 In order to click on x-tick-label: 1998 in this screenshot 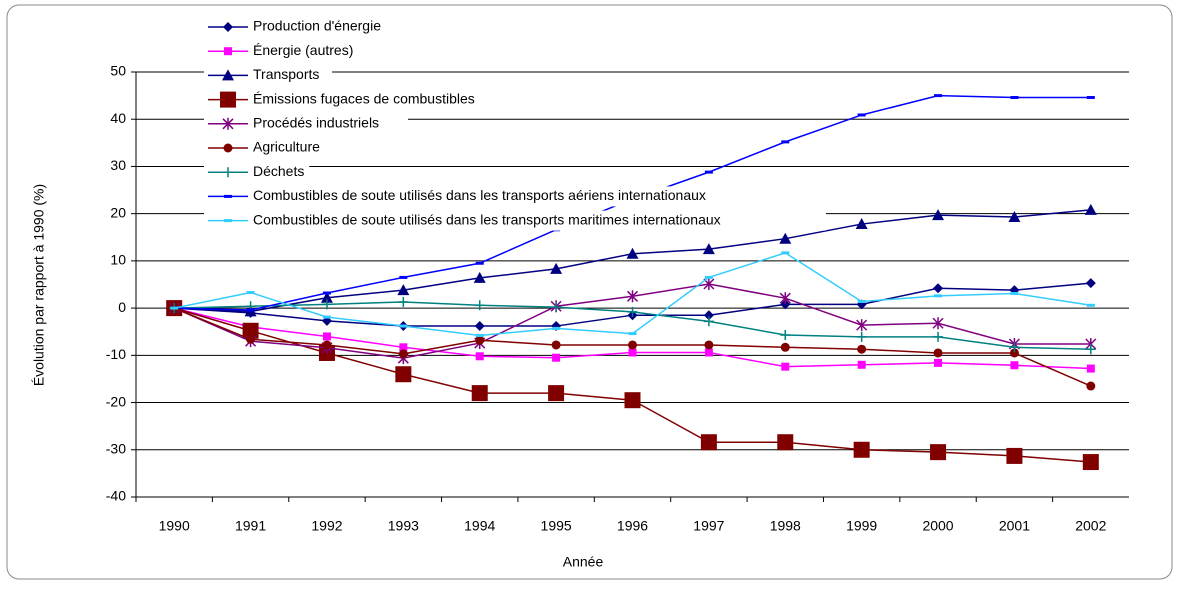, I will do `click(785, 526)`.